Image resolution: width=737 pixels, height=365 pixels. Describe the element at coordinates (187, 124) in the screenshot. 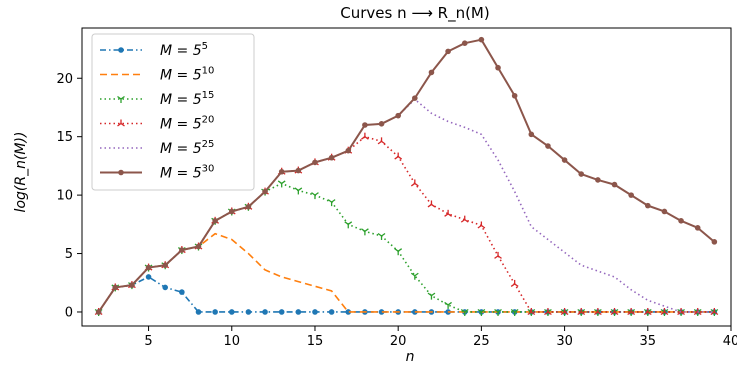

I see `legend-label: M = 520` at that location.